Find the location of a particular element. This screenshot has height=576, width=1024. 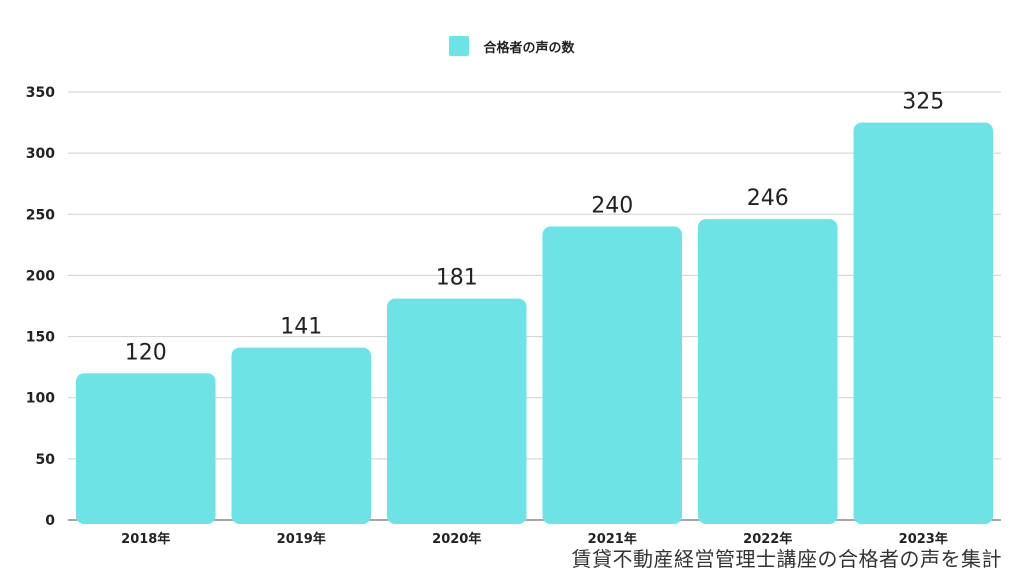

x-tick-label: 2023年 is located at coordinates (923, 539).